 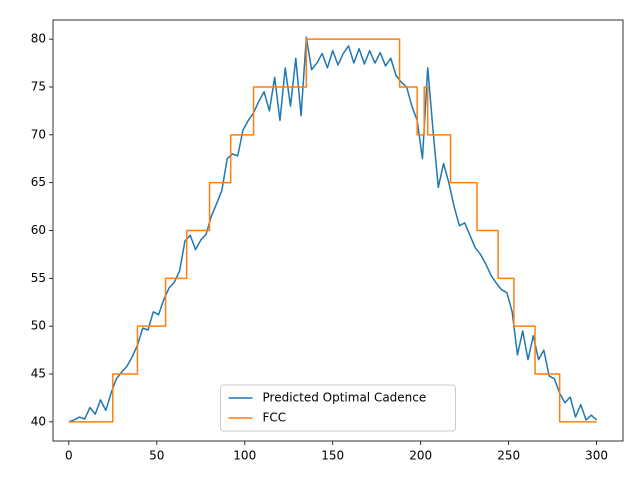 What do you see at coordinates (38, 134) in the screenshot?
I see `y-tick-label: 70` at bounding box center [38, 134].